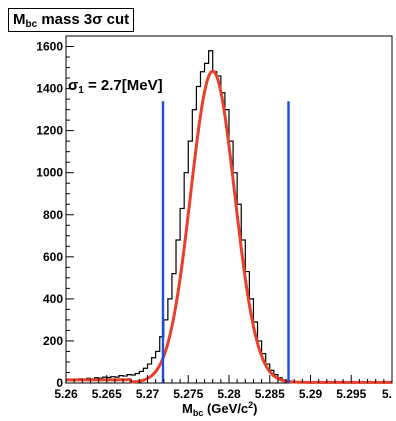 The width and height of the screenshot is (396, 421). Describe the element at coordinates (220, 409) in the screenshot. I see `x-axis-title: Mbc (GeV/c2)` at that location.